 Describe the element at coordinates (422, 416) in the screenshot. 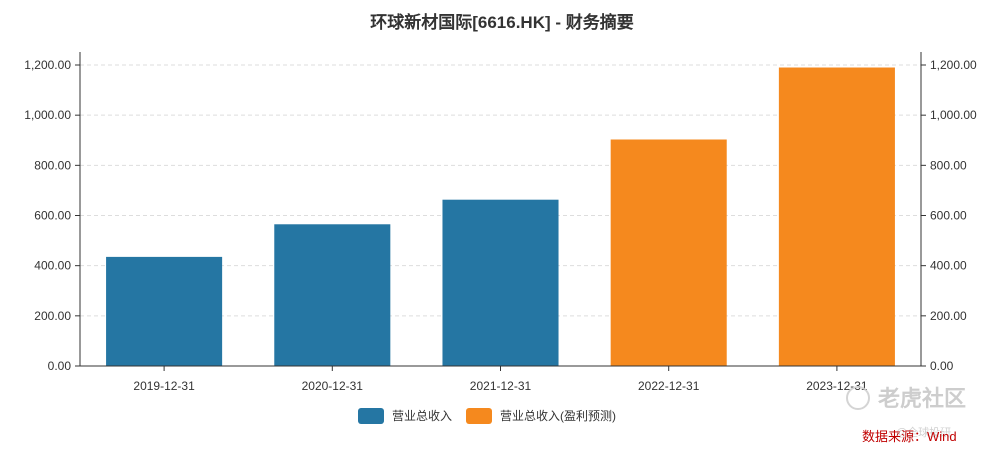

I see `legend-label: 营业总收入` at that location.